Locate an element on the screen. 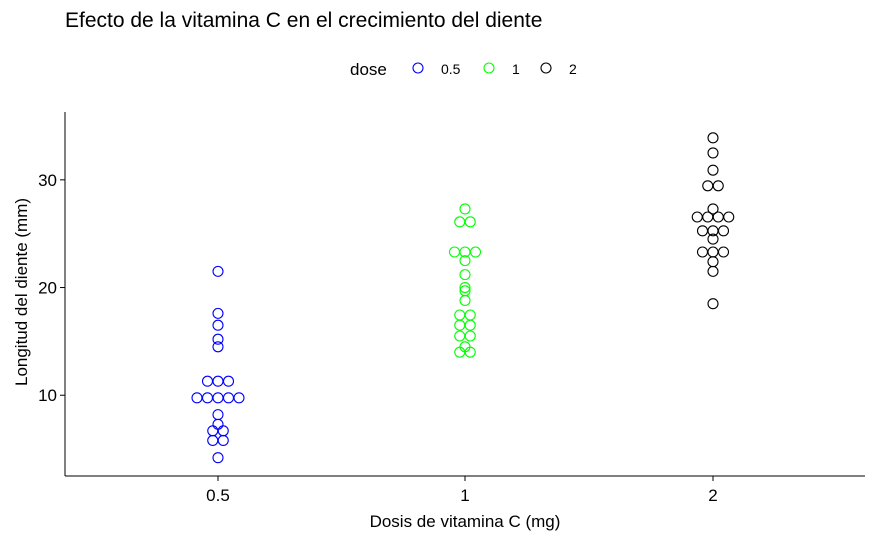 The image size is (875, 540). legend-label: 2 is located at coordinates (573, 69).